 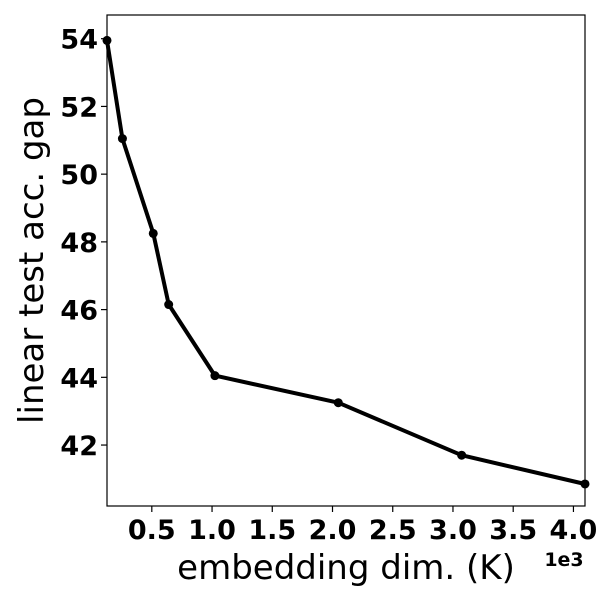 What do you see at coordinates (563, 560) in the screenshot?
I see `x-axis-offset-label: 1e3` at bounding box center [563, 560].